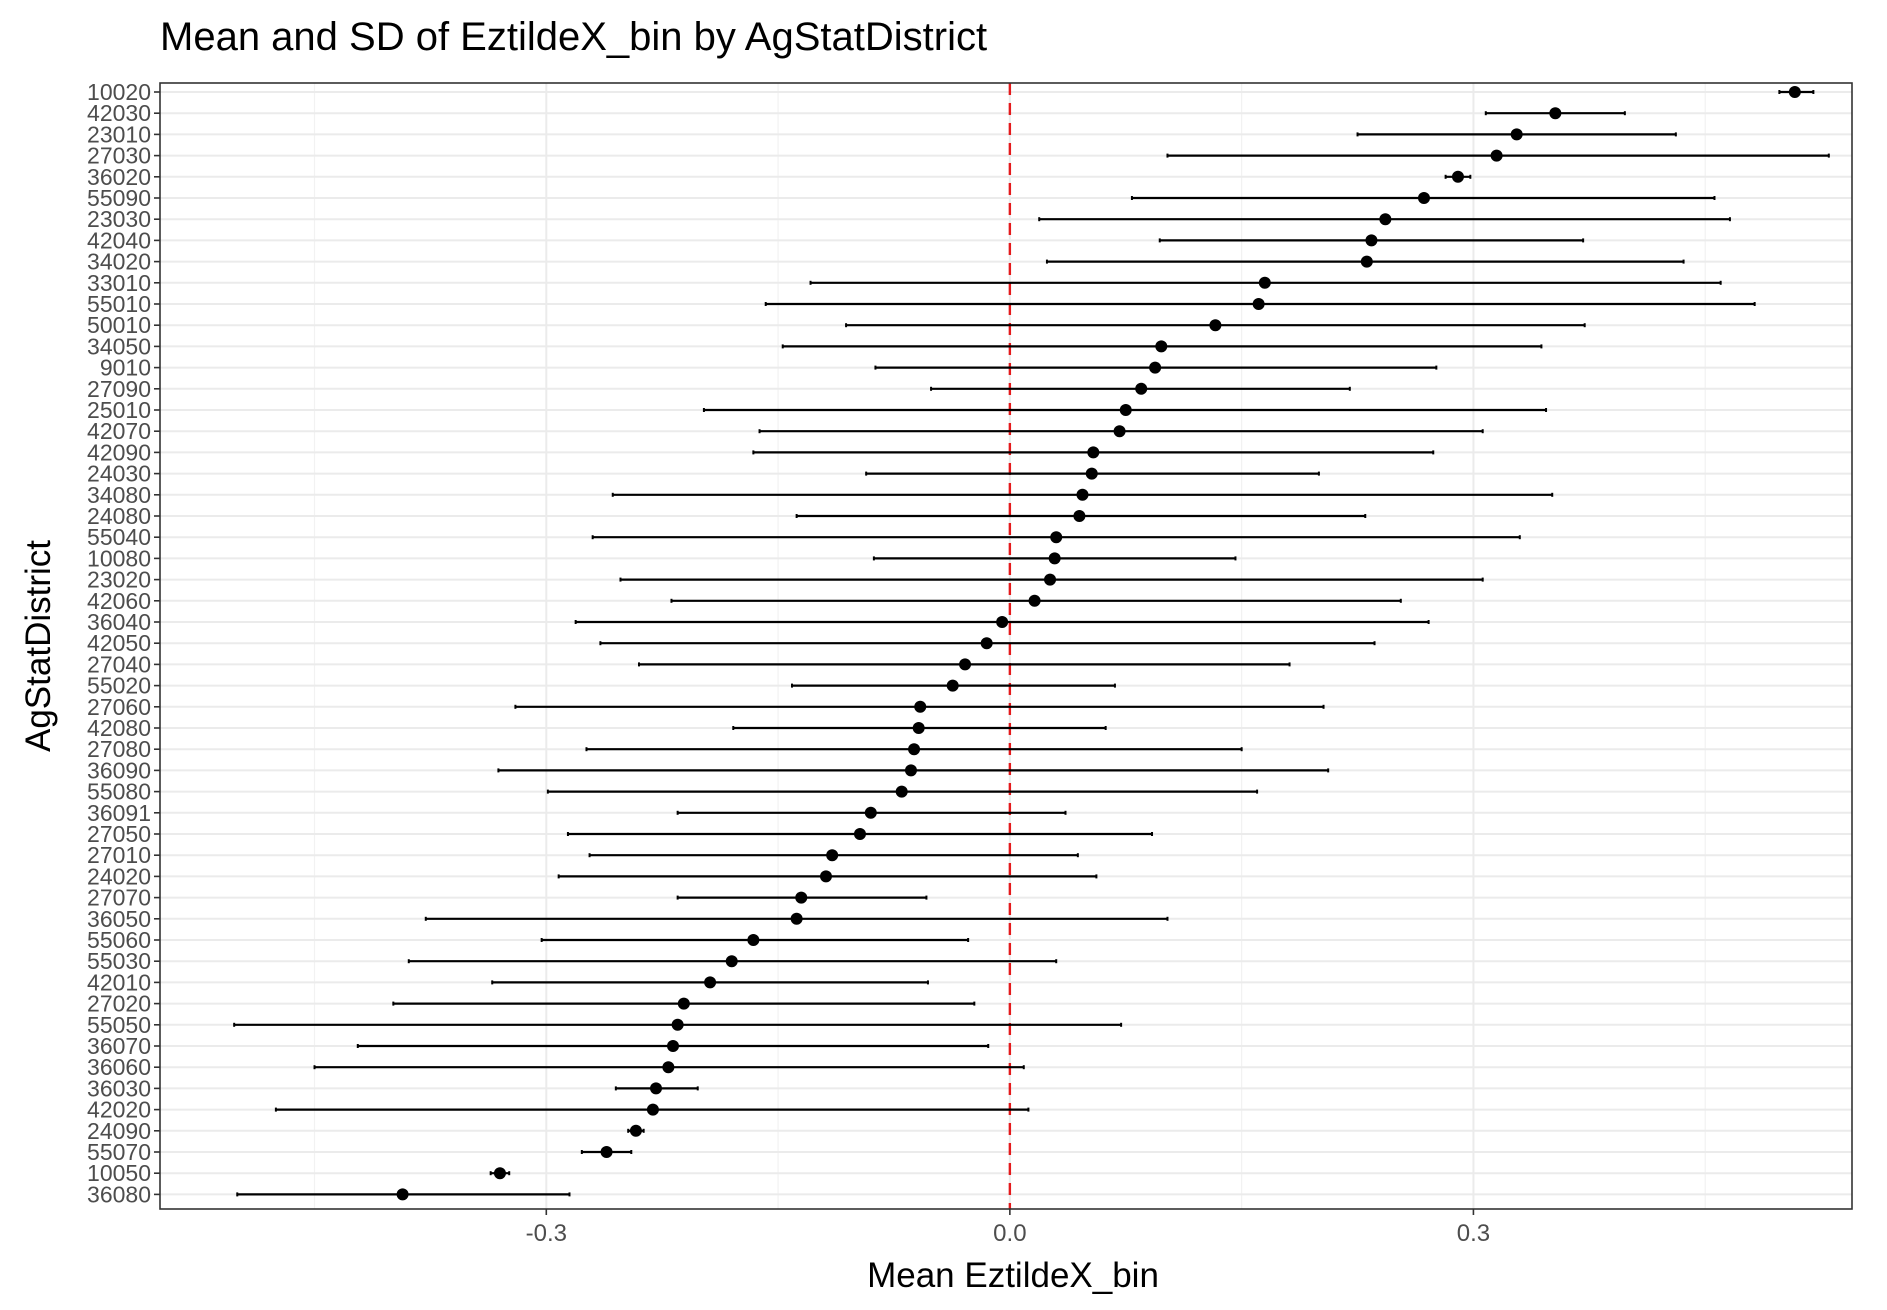 The height and width of the screenshot is (1310, 1887). What do you see at coordinates (119, 1152) in the screenshot?
I see `y-tick-label: 55070` at bounding box center [119, 1152].